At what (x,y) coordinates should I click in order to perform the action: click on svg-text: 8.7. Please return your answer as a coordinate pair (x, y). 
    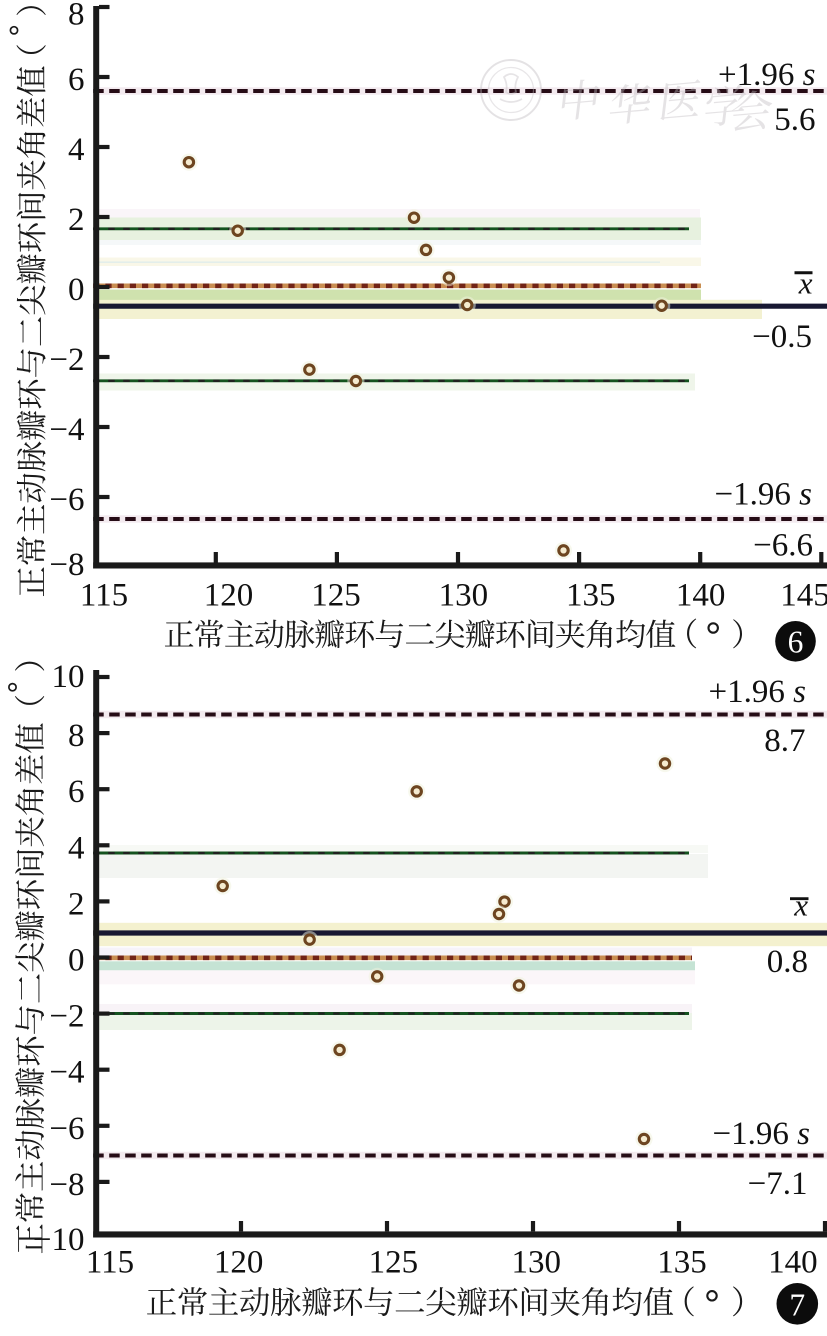
    Looking at the image, I should click on (784, 741).